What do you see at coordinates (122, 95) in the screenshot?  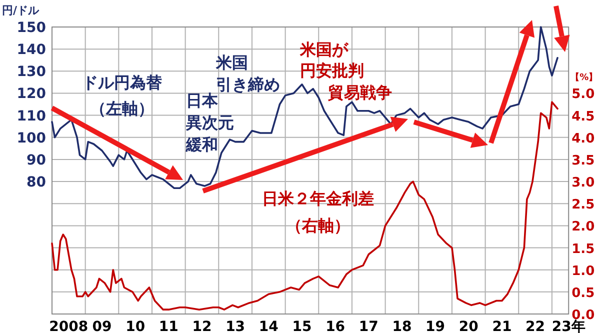 I see `annotation: ドル円為替（左軸）` at bounding box center [122, 95].